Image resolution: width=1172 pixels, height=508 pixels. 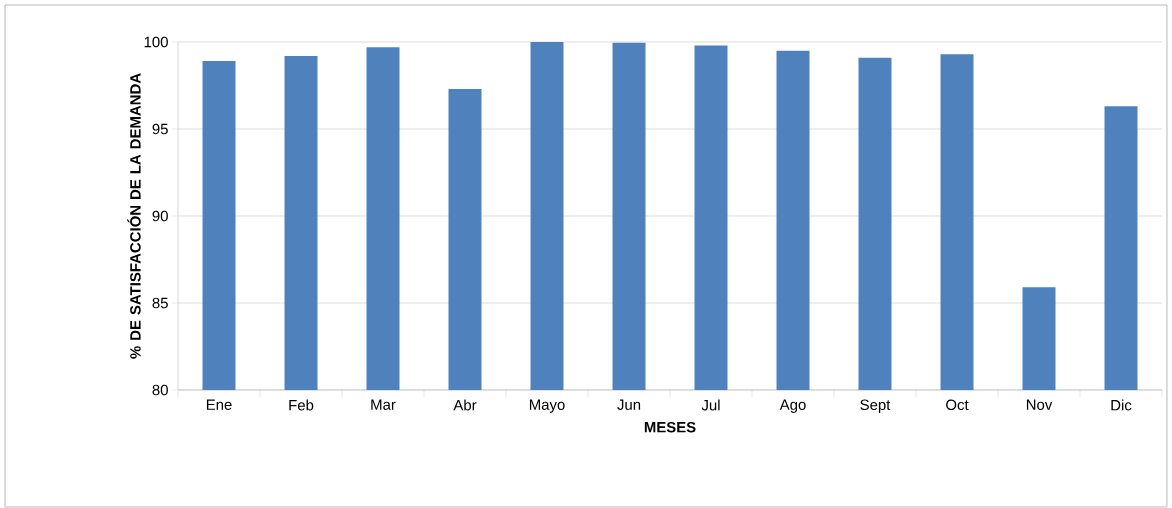 I want to click on y-tick-label: 90, so click(x=160, y=216).